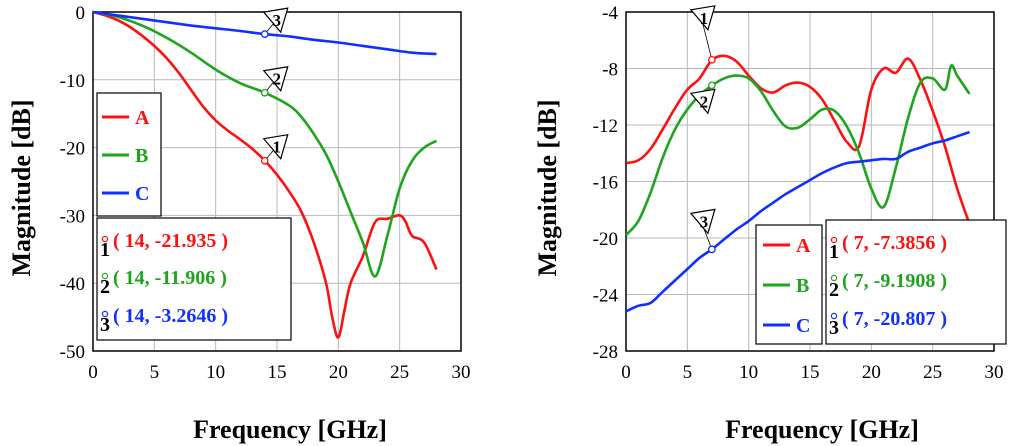 The height and width of the screenshot is (446, 1024). I want to click on readout-value-3: ( 14, -3.2646 ), so click(170, 316).